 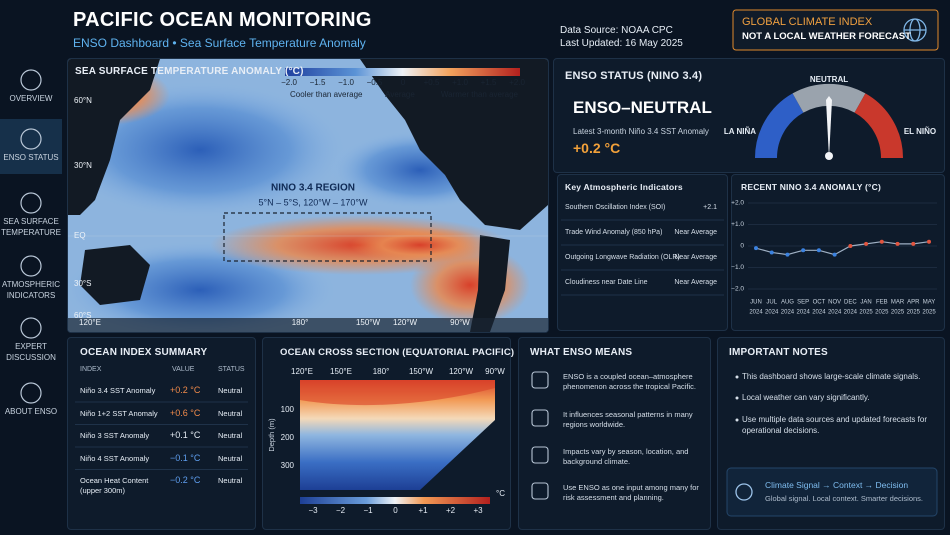 I want to click on x-tick-label: OCT, so click(x=819, y=303).